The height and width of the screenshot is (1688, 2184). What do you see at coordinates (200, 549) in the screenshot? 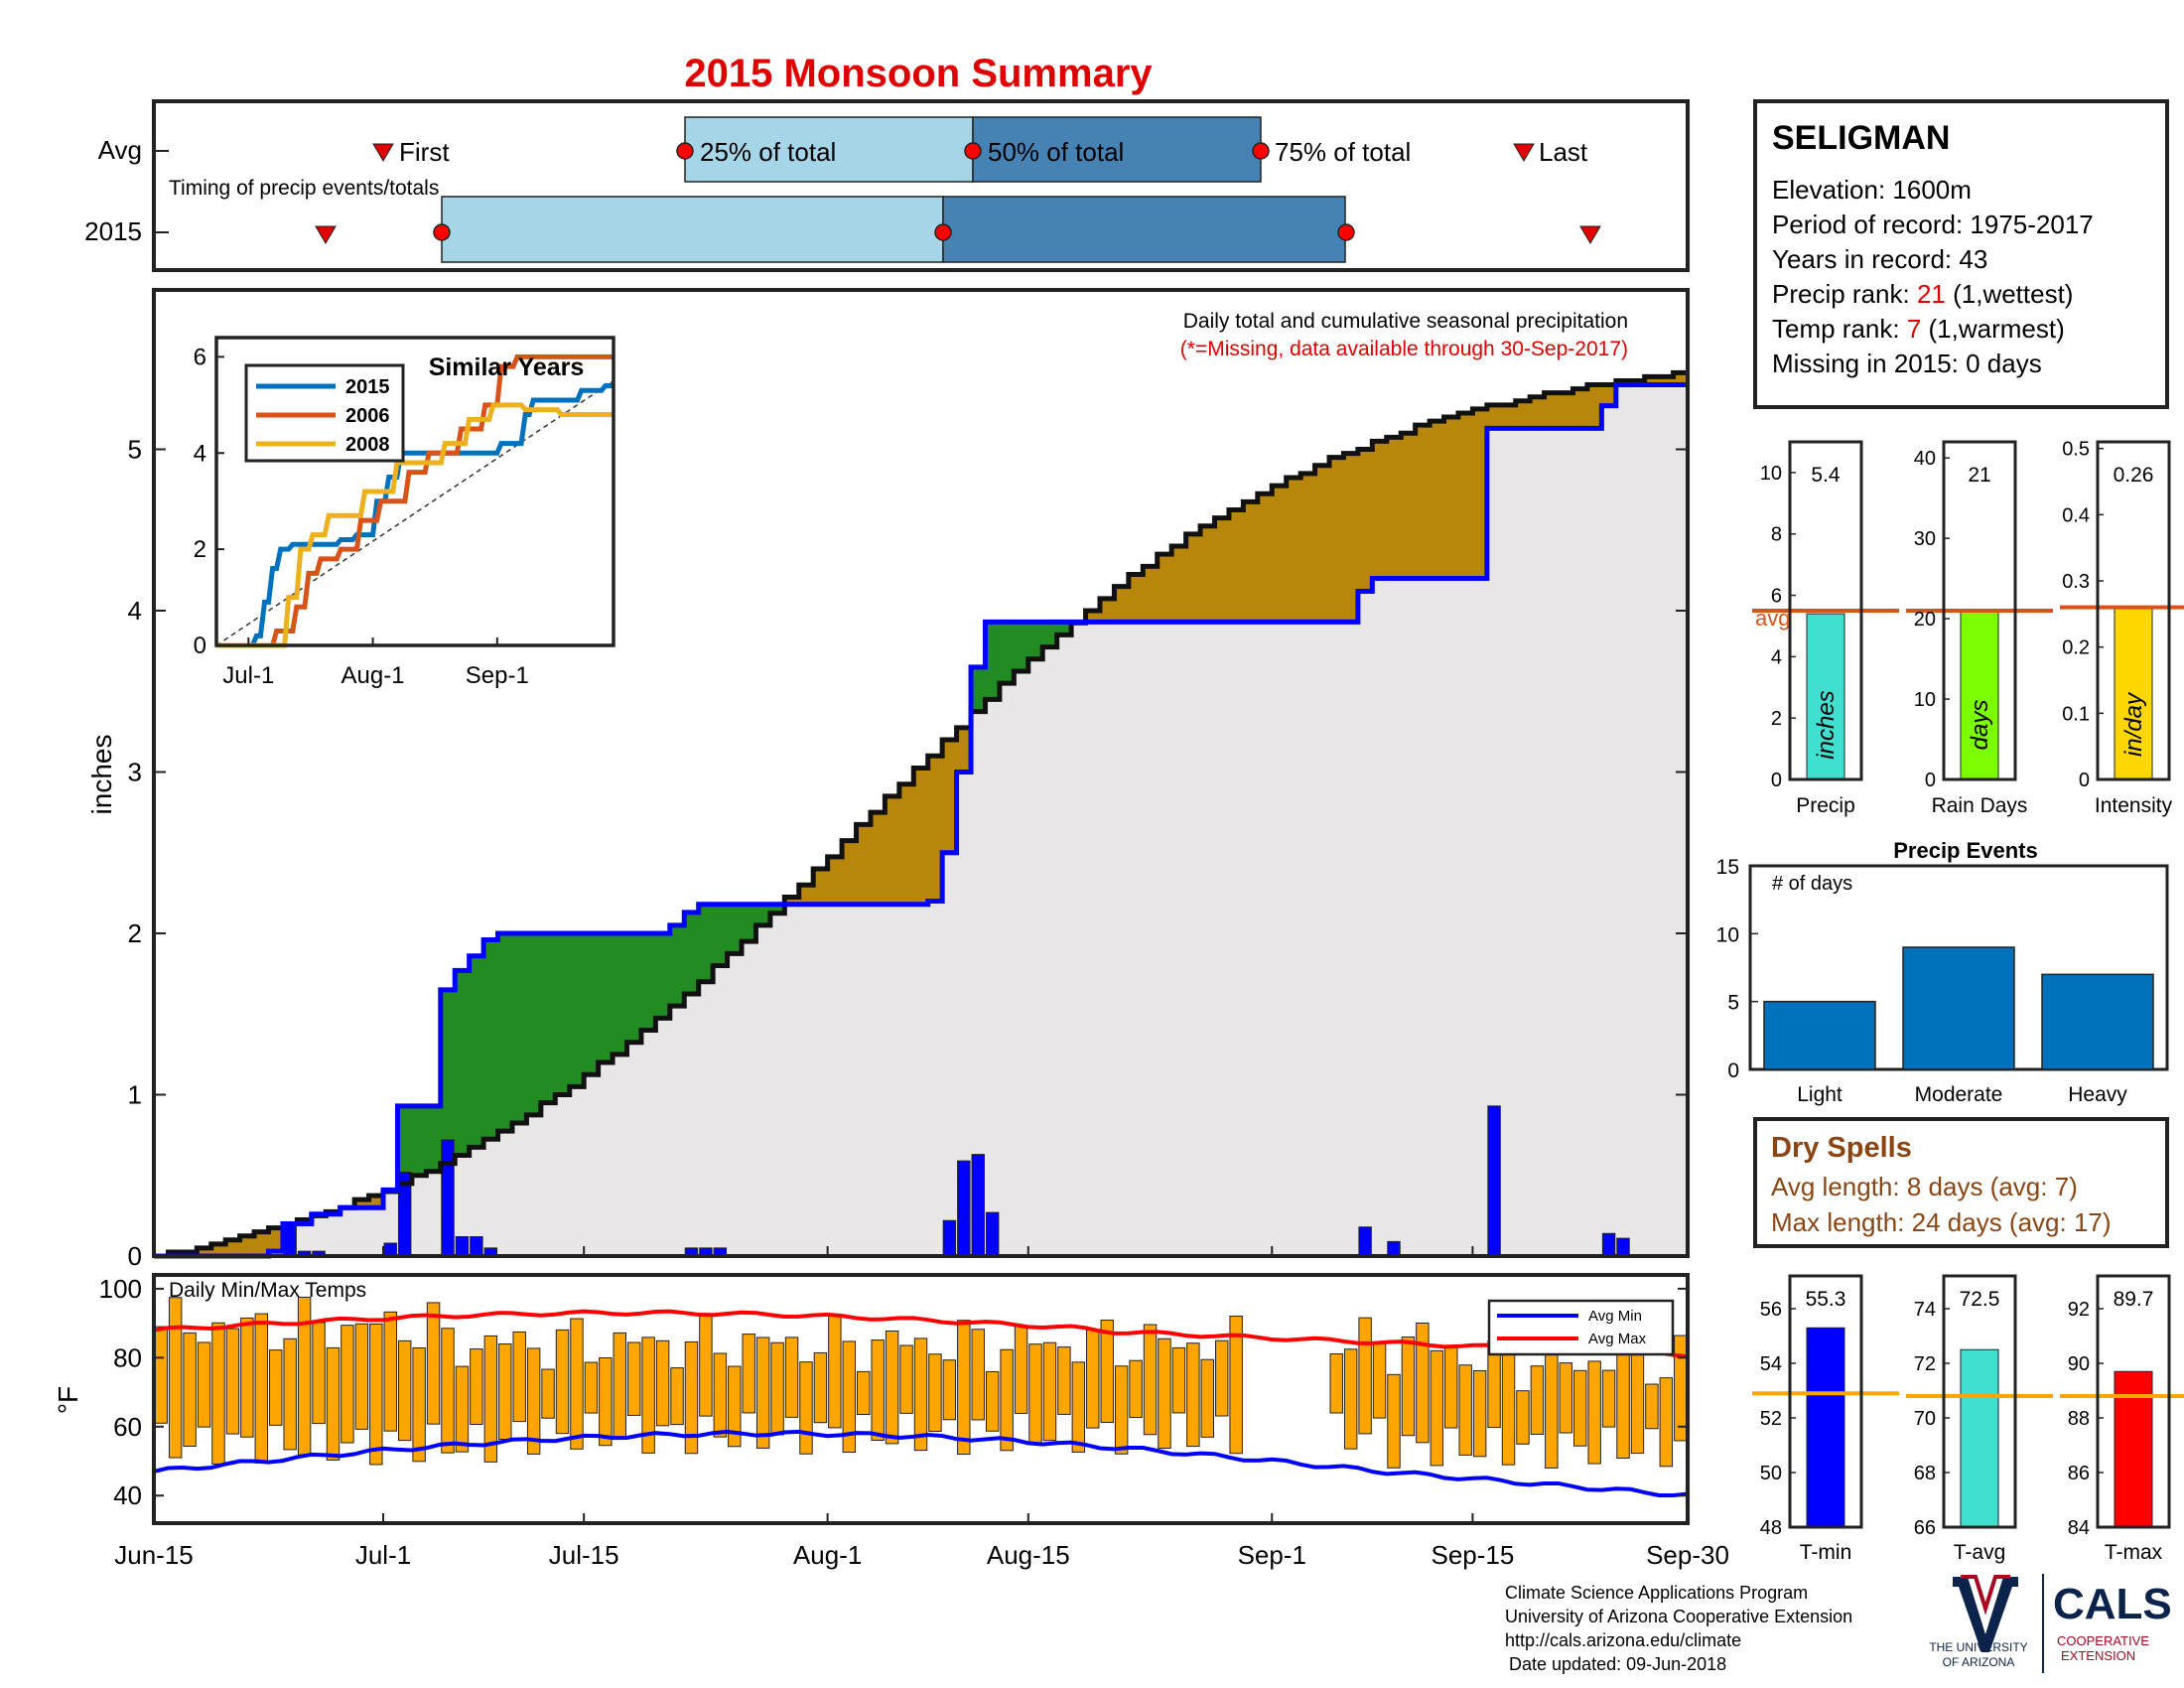
I see `inset-ytick-label: 2` at bounding box center [200, 549].